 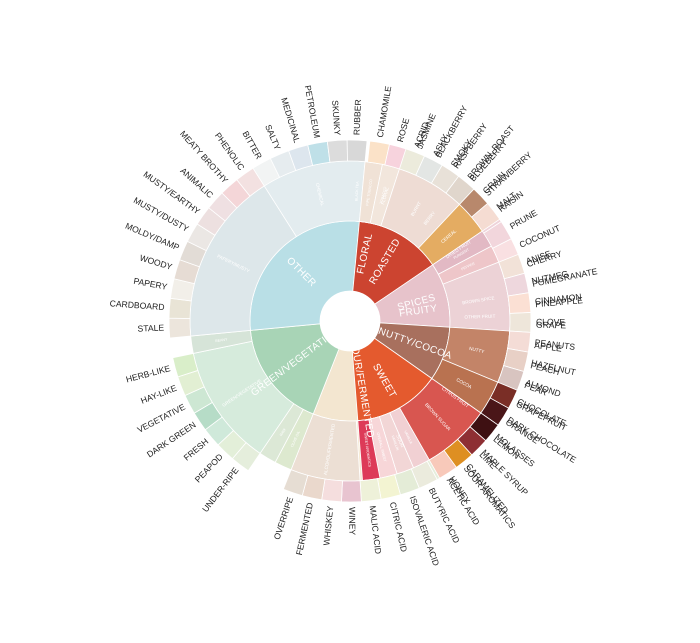 I want to click on leaf-label-winey: WINEY, so click(x=352, y=521).